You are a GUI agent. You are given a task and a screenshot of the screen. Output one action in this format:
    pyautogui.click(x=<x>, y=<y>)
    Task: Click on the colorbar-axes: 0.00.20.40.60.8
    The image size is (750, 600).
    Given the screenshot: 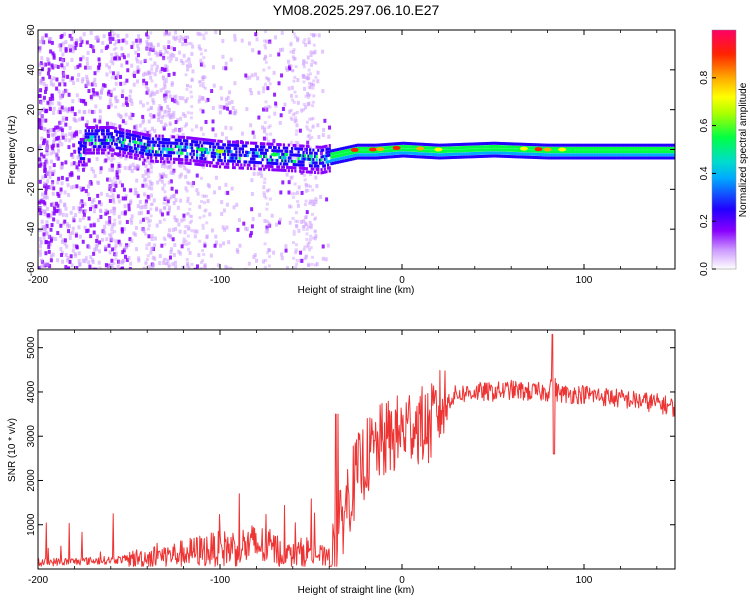 What is the action you would take?
    pyautogui.click(x=718, y=152)
    